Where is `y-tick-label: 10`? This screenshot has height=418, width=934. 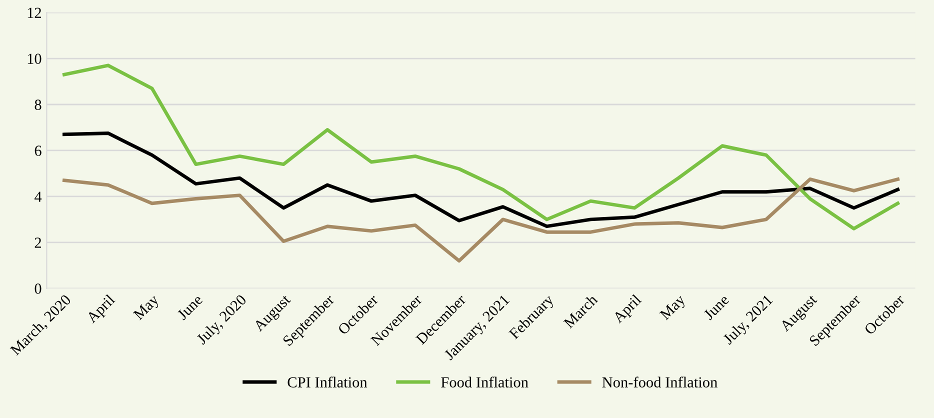 y-tick-label: 10 is located at coordinates (35, 59).